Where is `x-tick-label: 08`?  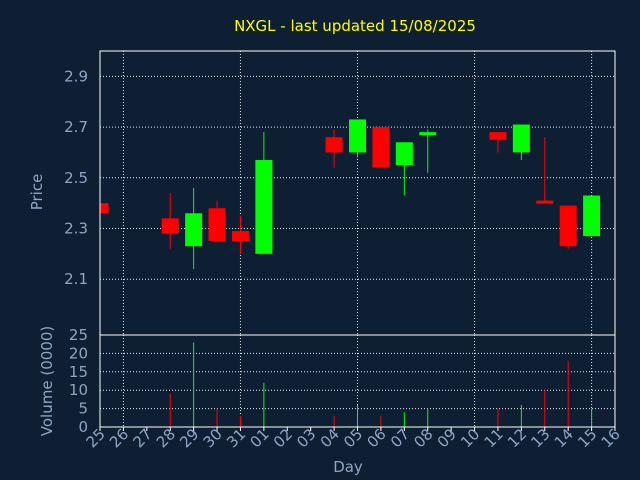
x-tick-label: 08 is located at coordinates (423, 438).